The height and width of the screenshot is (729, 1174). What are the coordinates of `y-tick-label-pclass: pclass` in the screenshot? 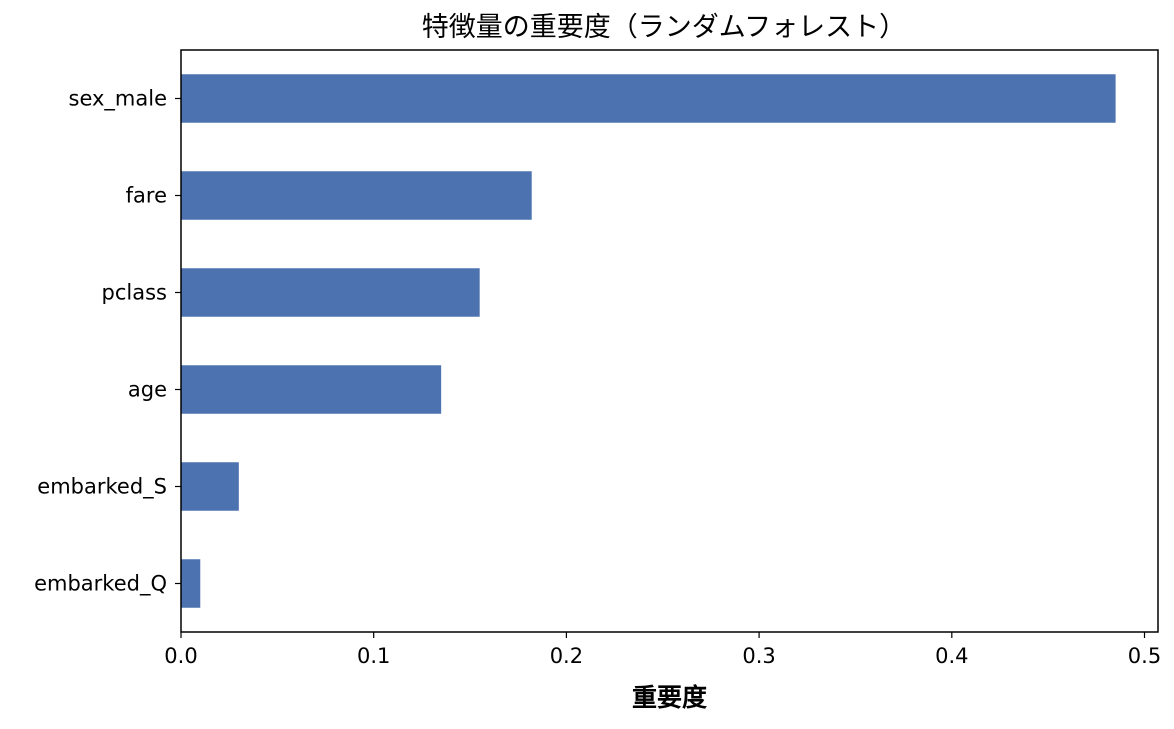 It's located at (134, 293).